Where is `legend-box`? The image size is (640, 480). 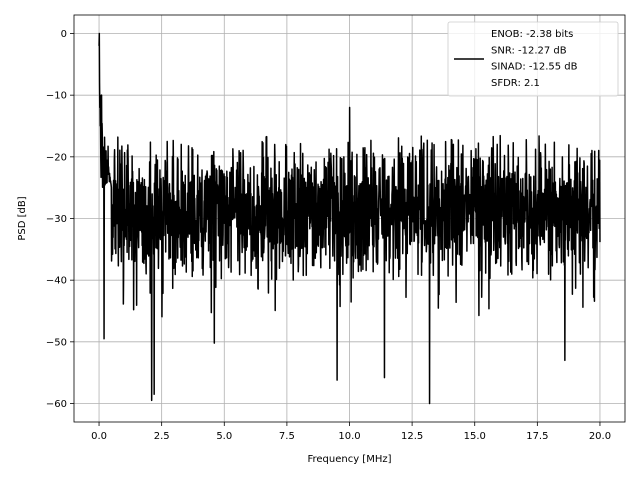 legend-box is located at coordinates (533, 59).